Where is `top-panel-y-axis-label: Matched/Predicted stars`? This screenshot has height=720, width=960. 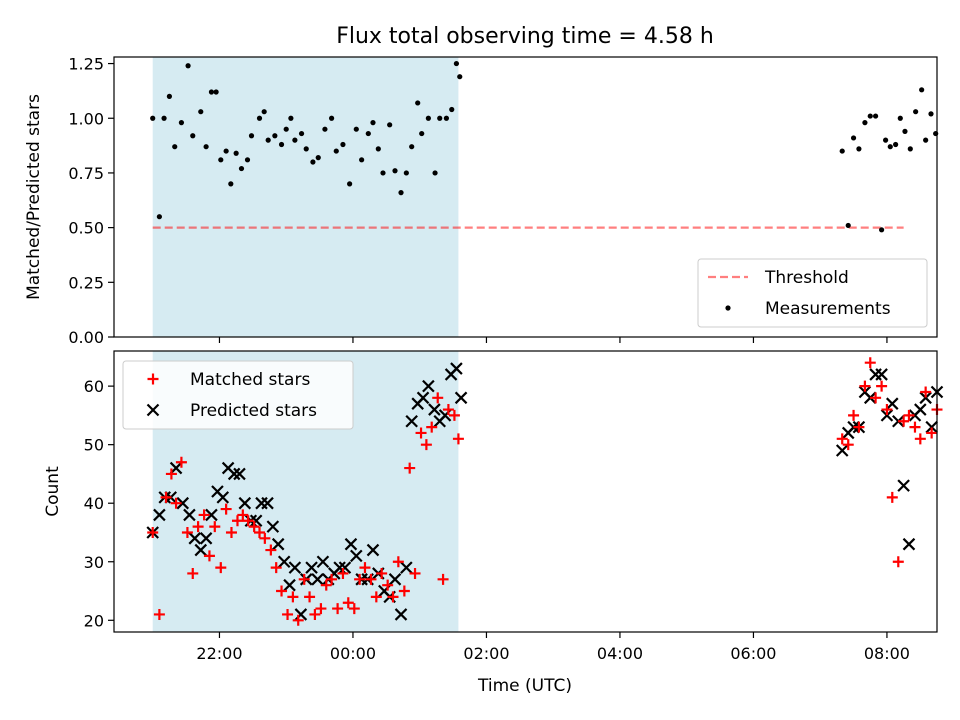 top-panel-y-axis-label: Matched/Predicted stars is located at coordinates (34, 197).